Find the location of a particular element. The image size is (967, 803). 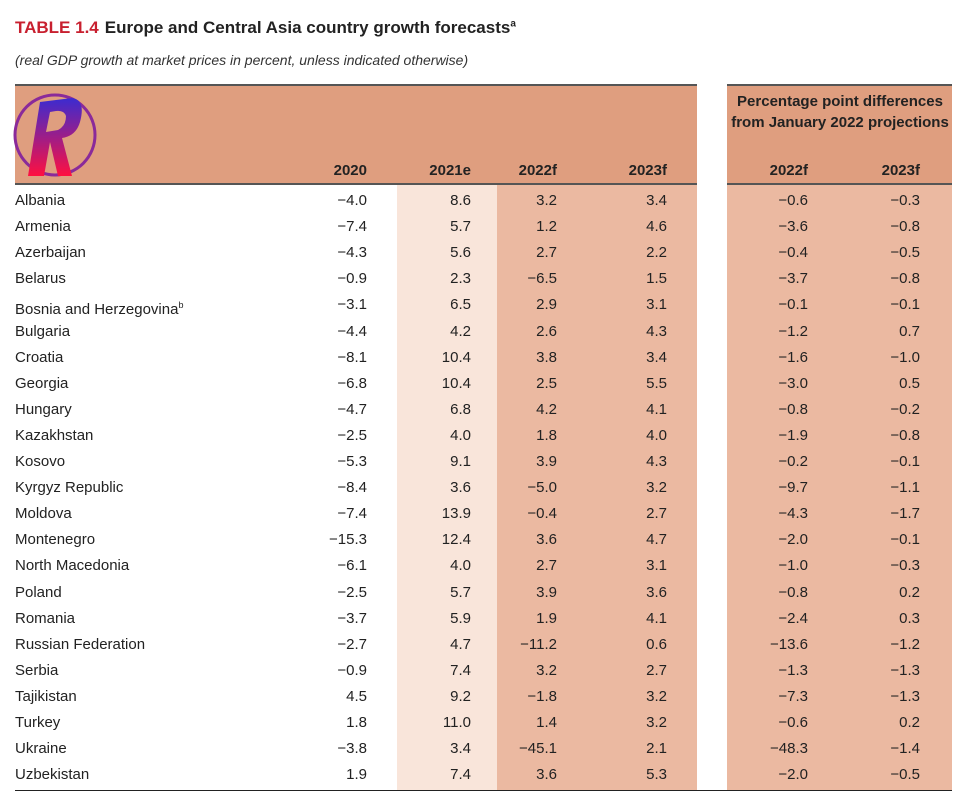

value-cell: −1.3 is located at coordinates (793, 670).